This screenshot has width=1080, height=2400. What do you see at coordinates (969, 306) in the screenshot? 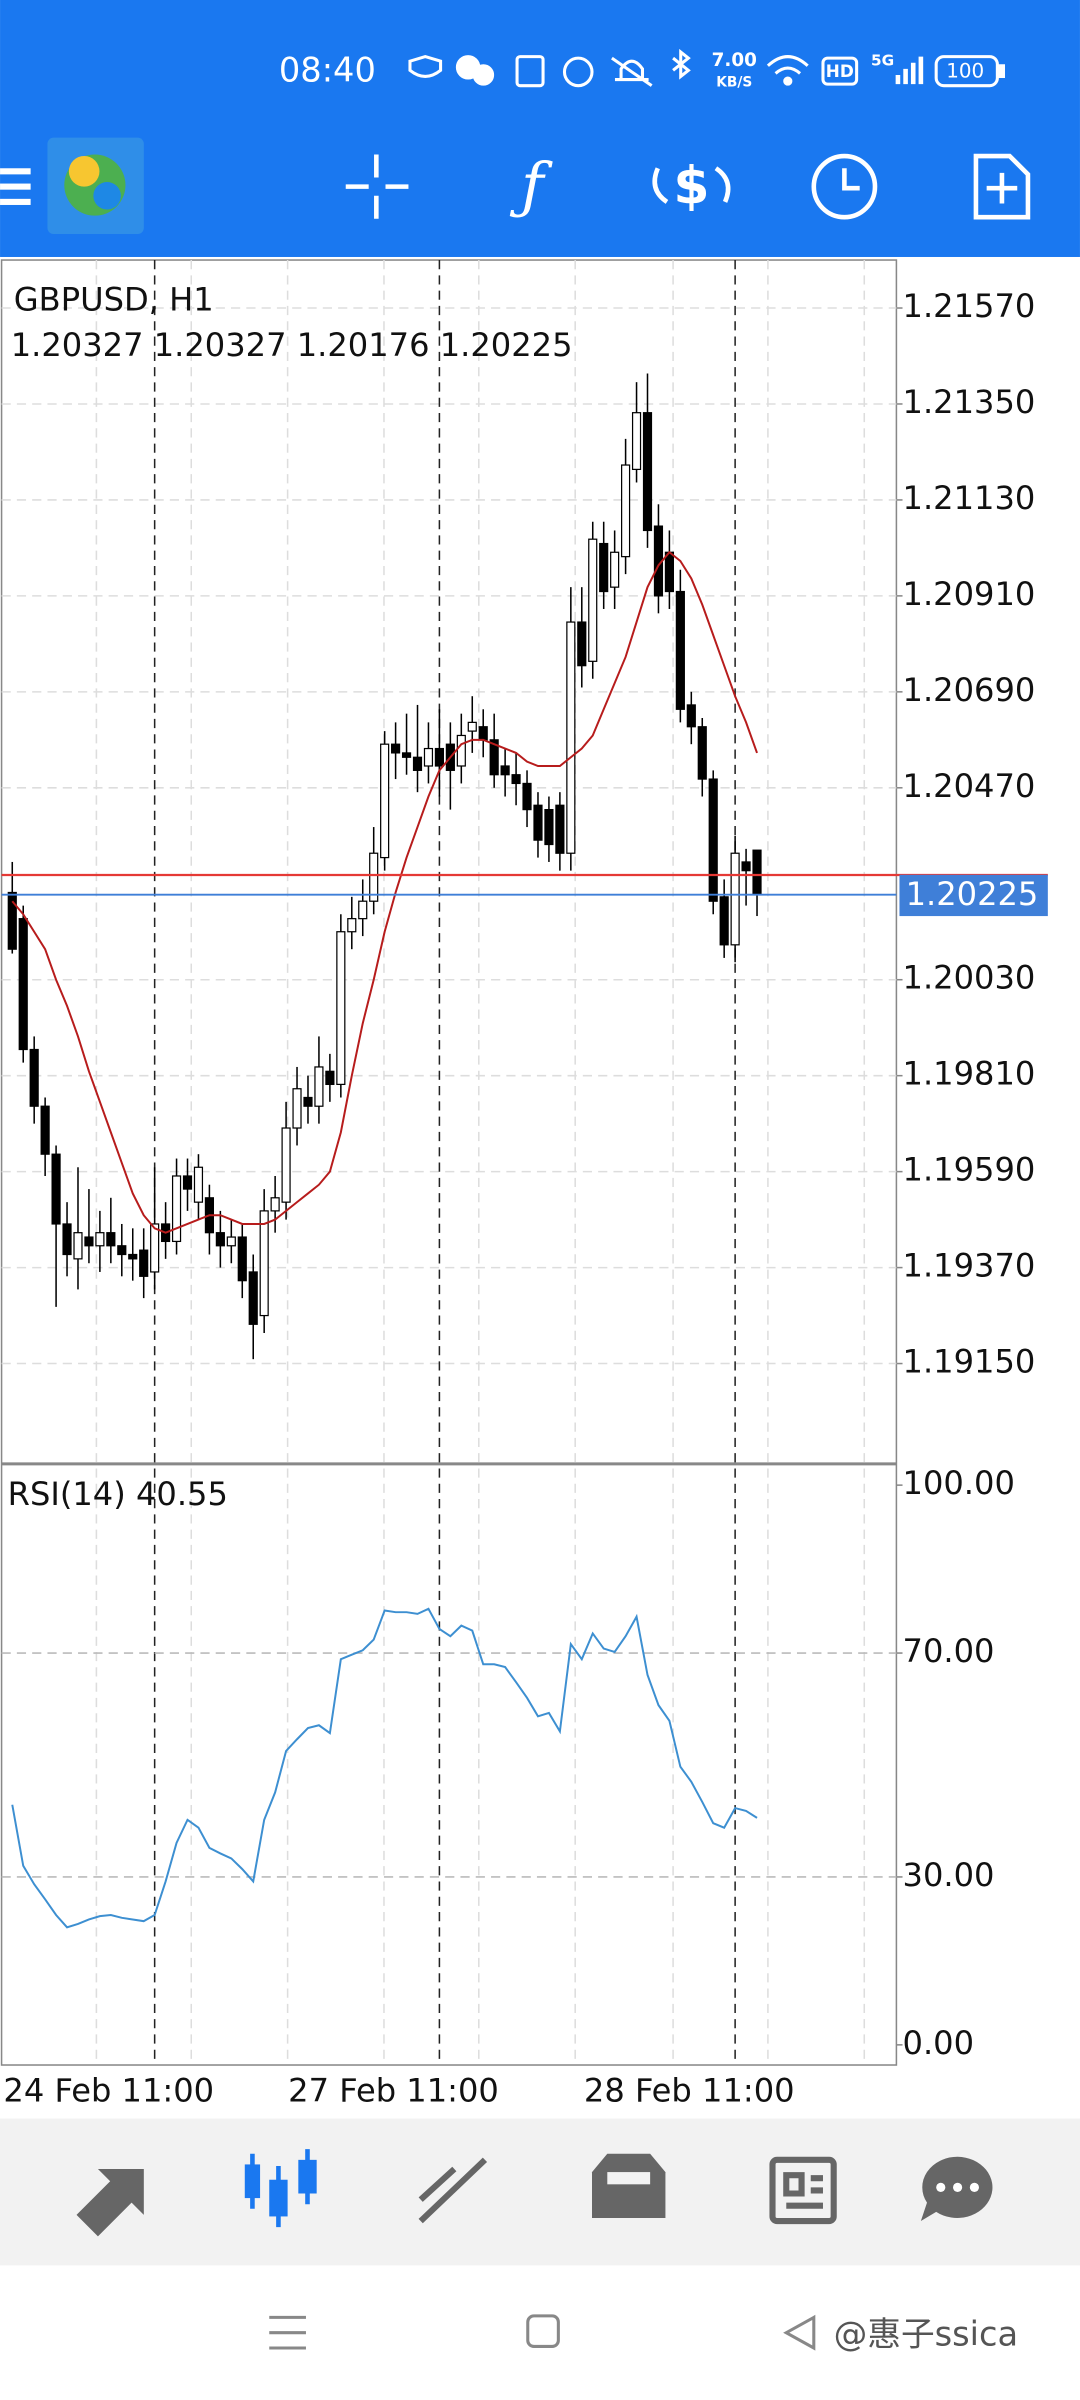
I see `y-tick-label: 1.21570` at bounding box center [969, 306].